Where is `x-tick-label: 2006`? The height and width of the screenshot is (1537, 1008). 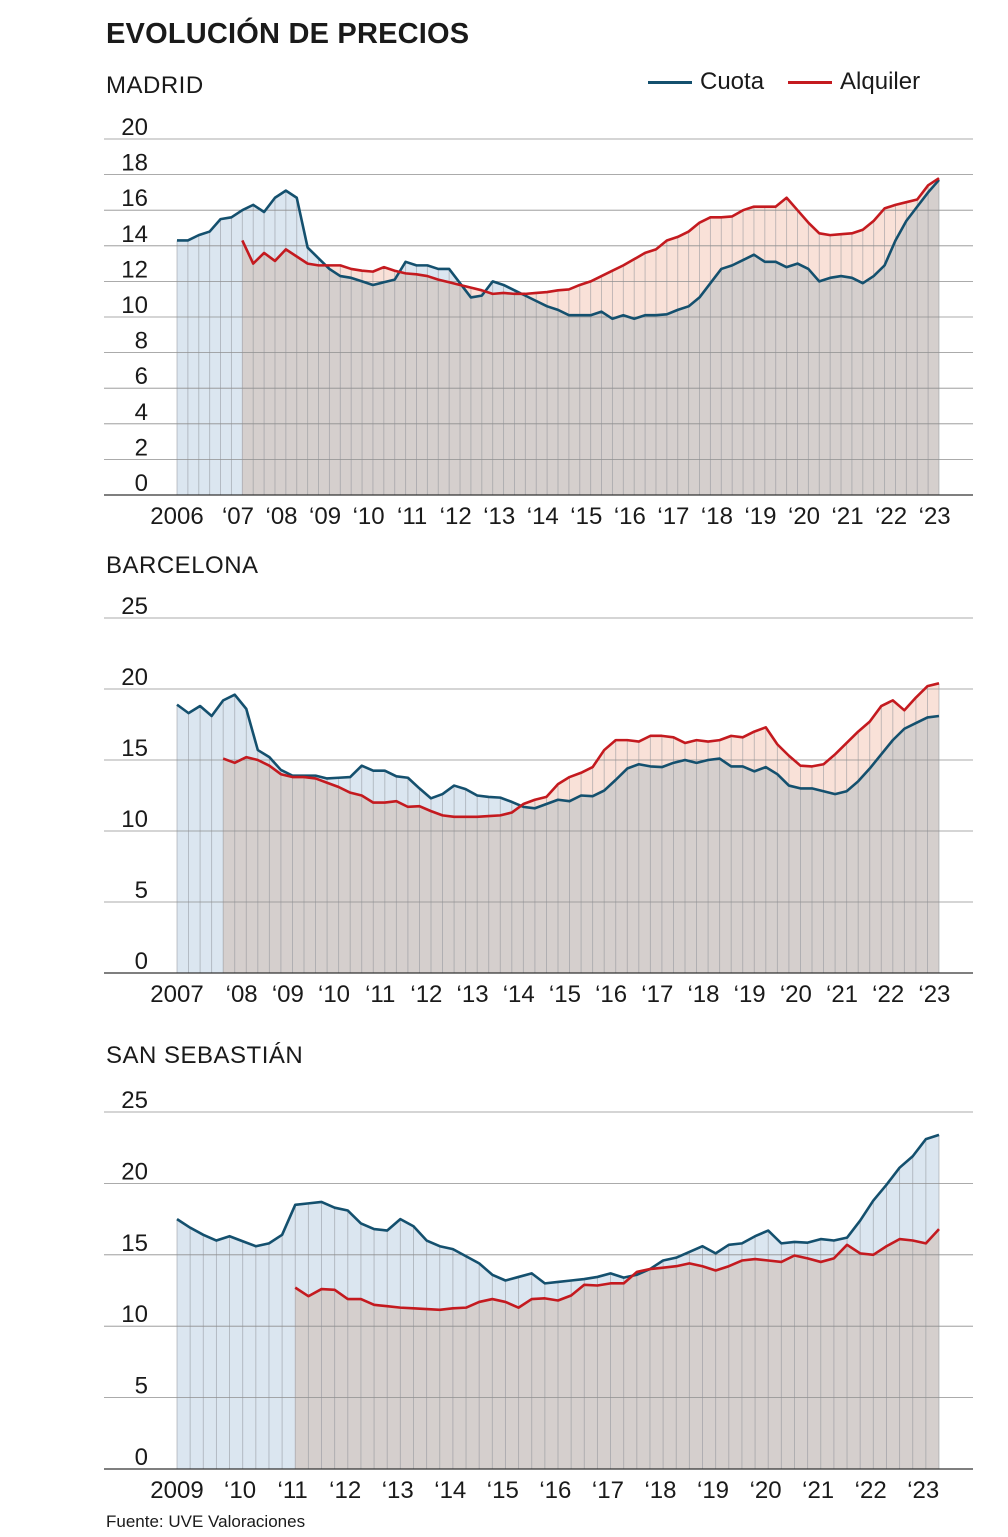 x-tick-label: 2006 is located at coordinates (176, 516).